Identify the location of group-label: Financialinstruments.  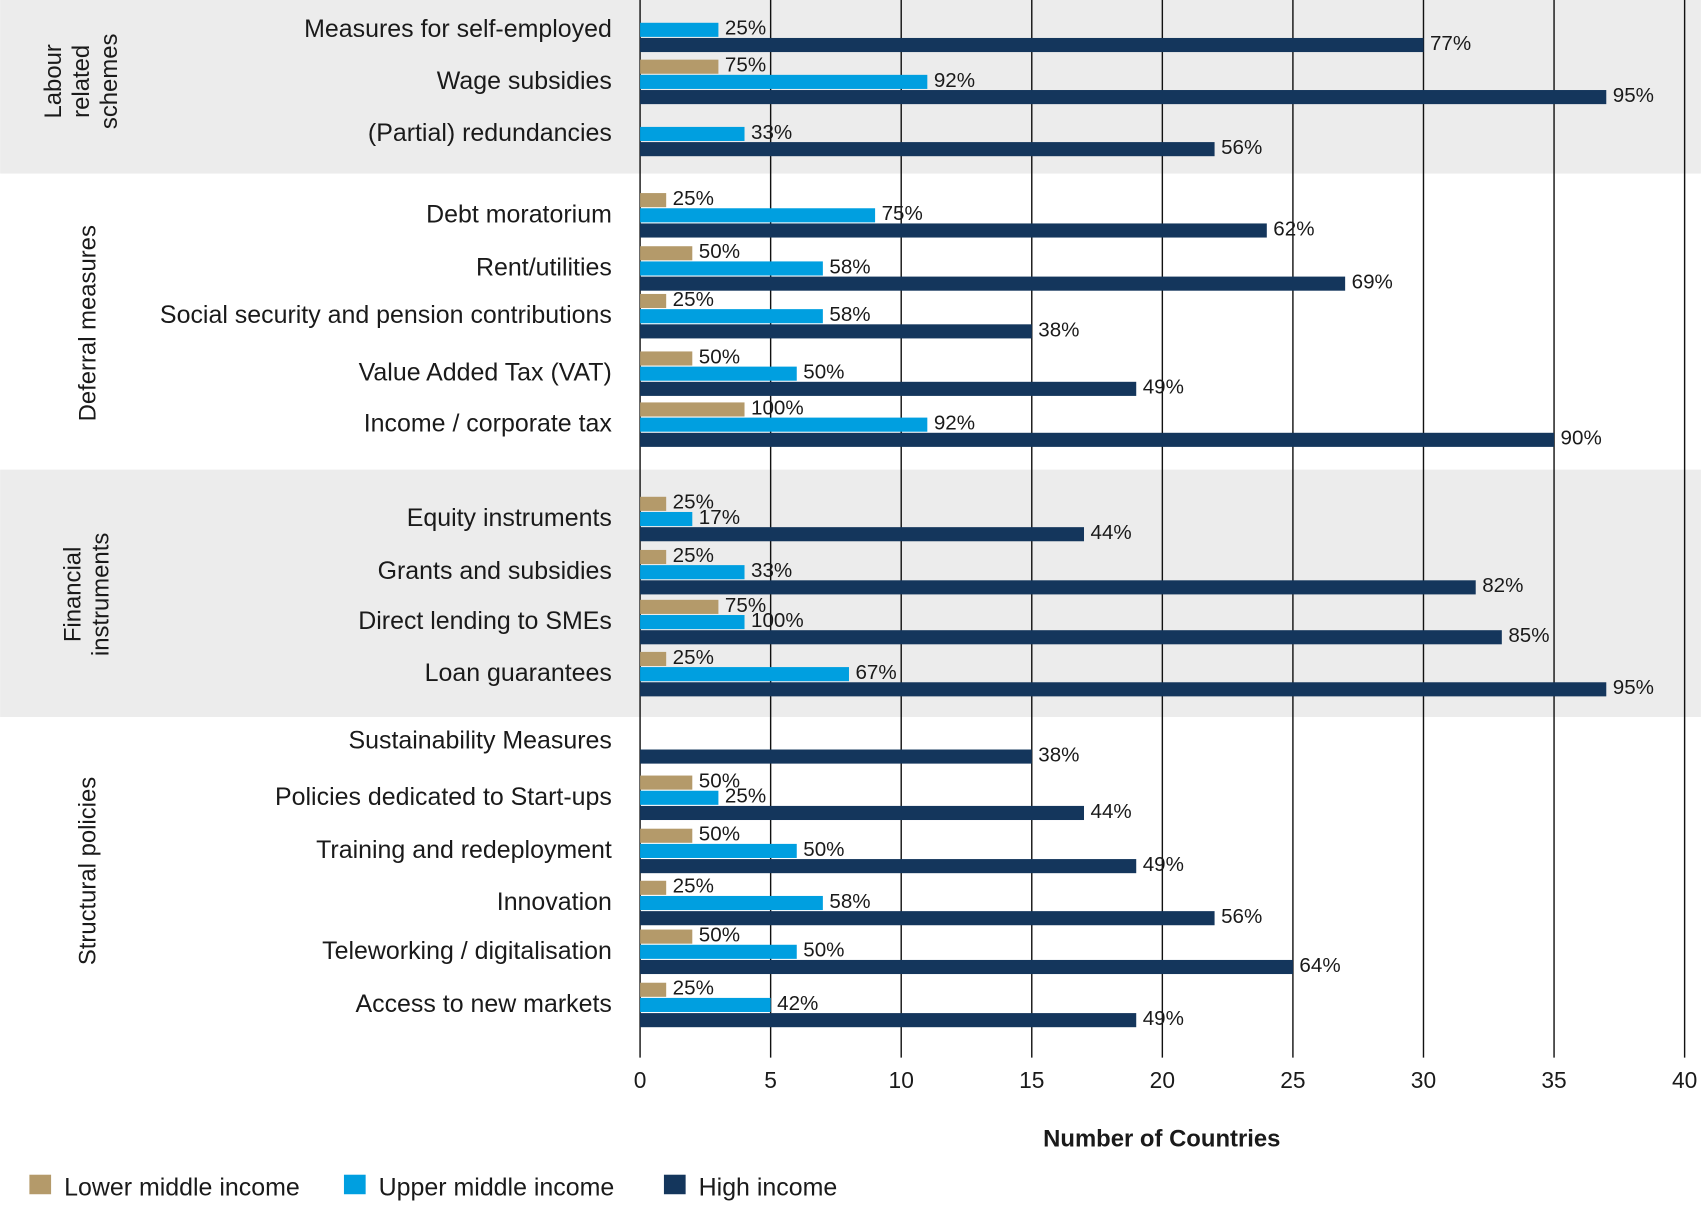
(86, 594).